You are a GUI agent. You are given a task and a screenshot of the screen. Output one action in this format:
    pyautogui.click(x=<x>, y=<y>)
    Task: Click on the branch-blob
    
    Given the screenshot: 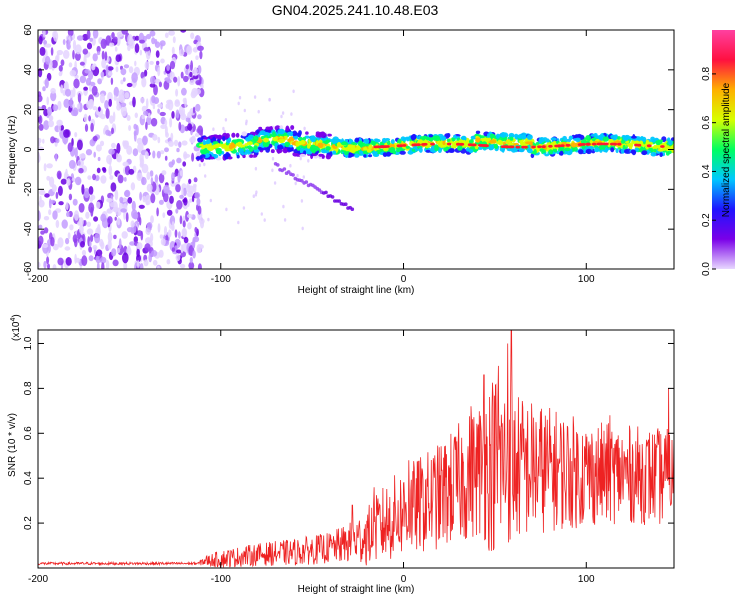 What is the action you would take?
    pyautogui.click(x=332, y=197)
    